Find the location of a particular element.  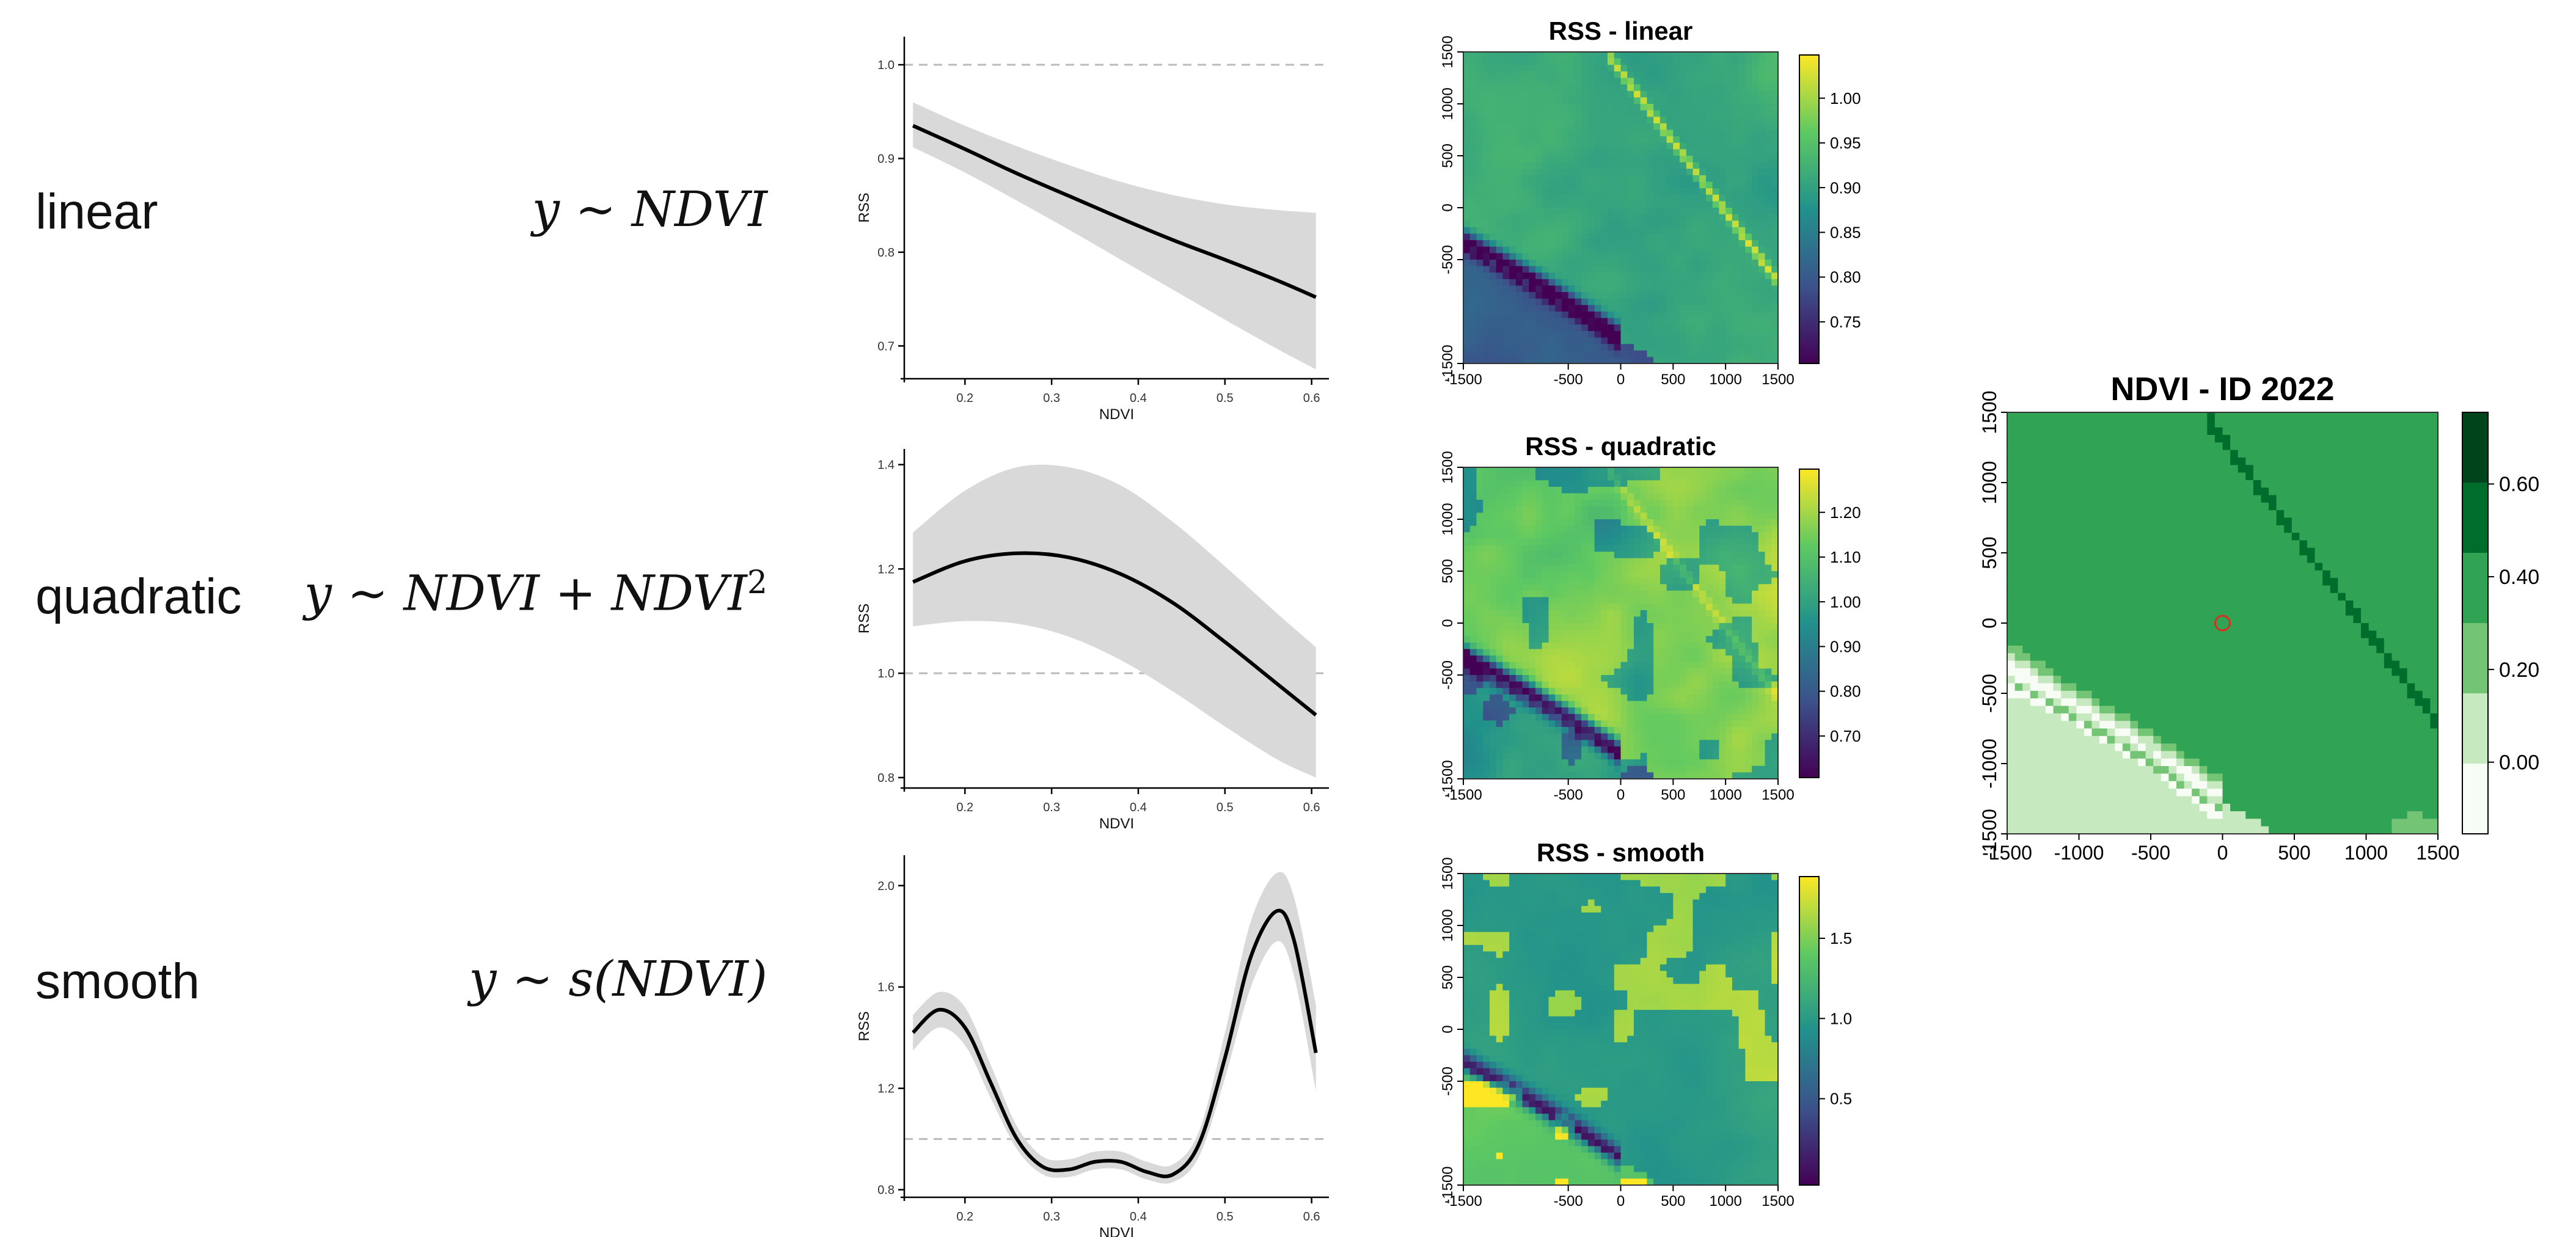

formula-smooth-text: y ~ s(NDVI) is located at coordinates (618, 979).